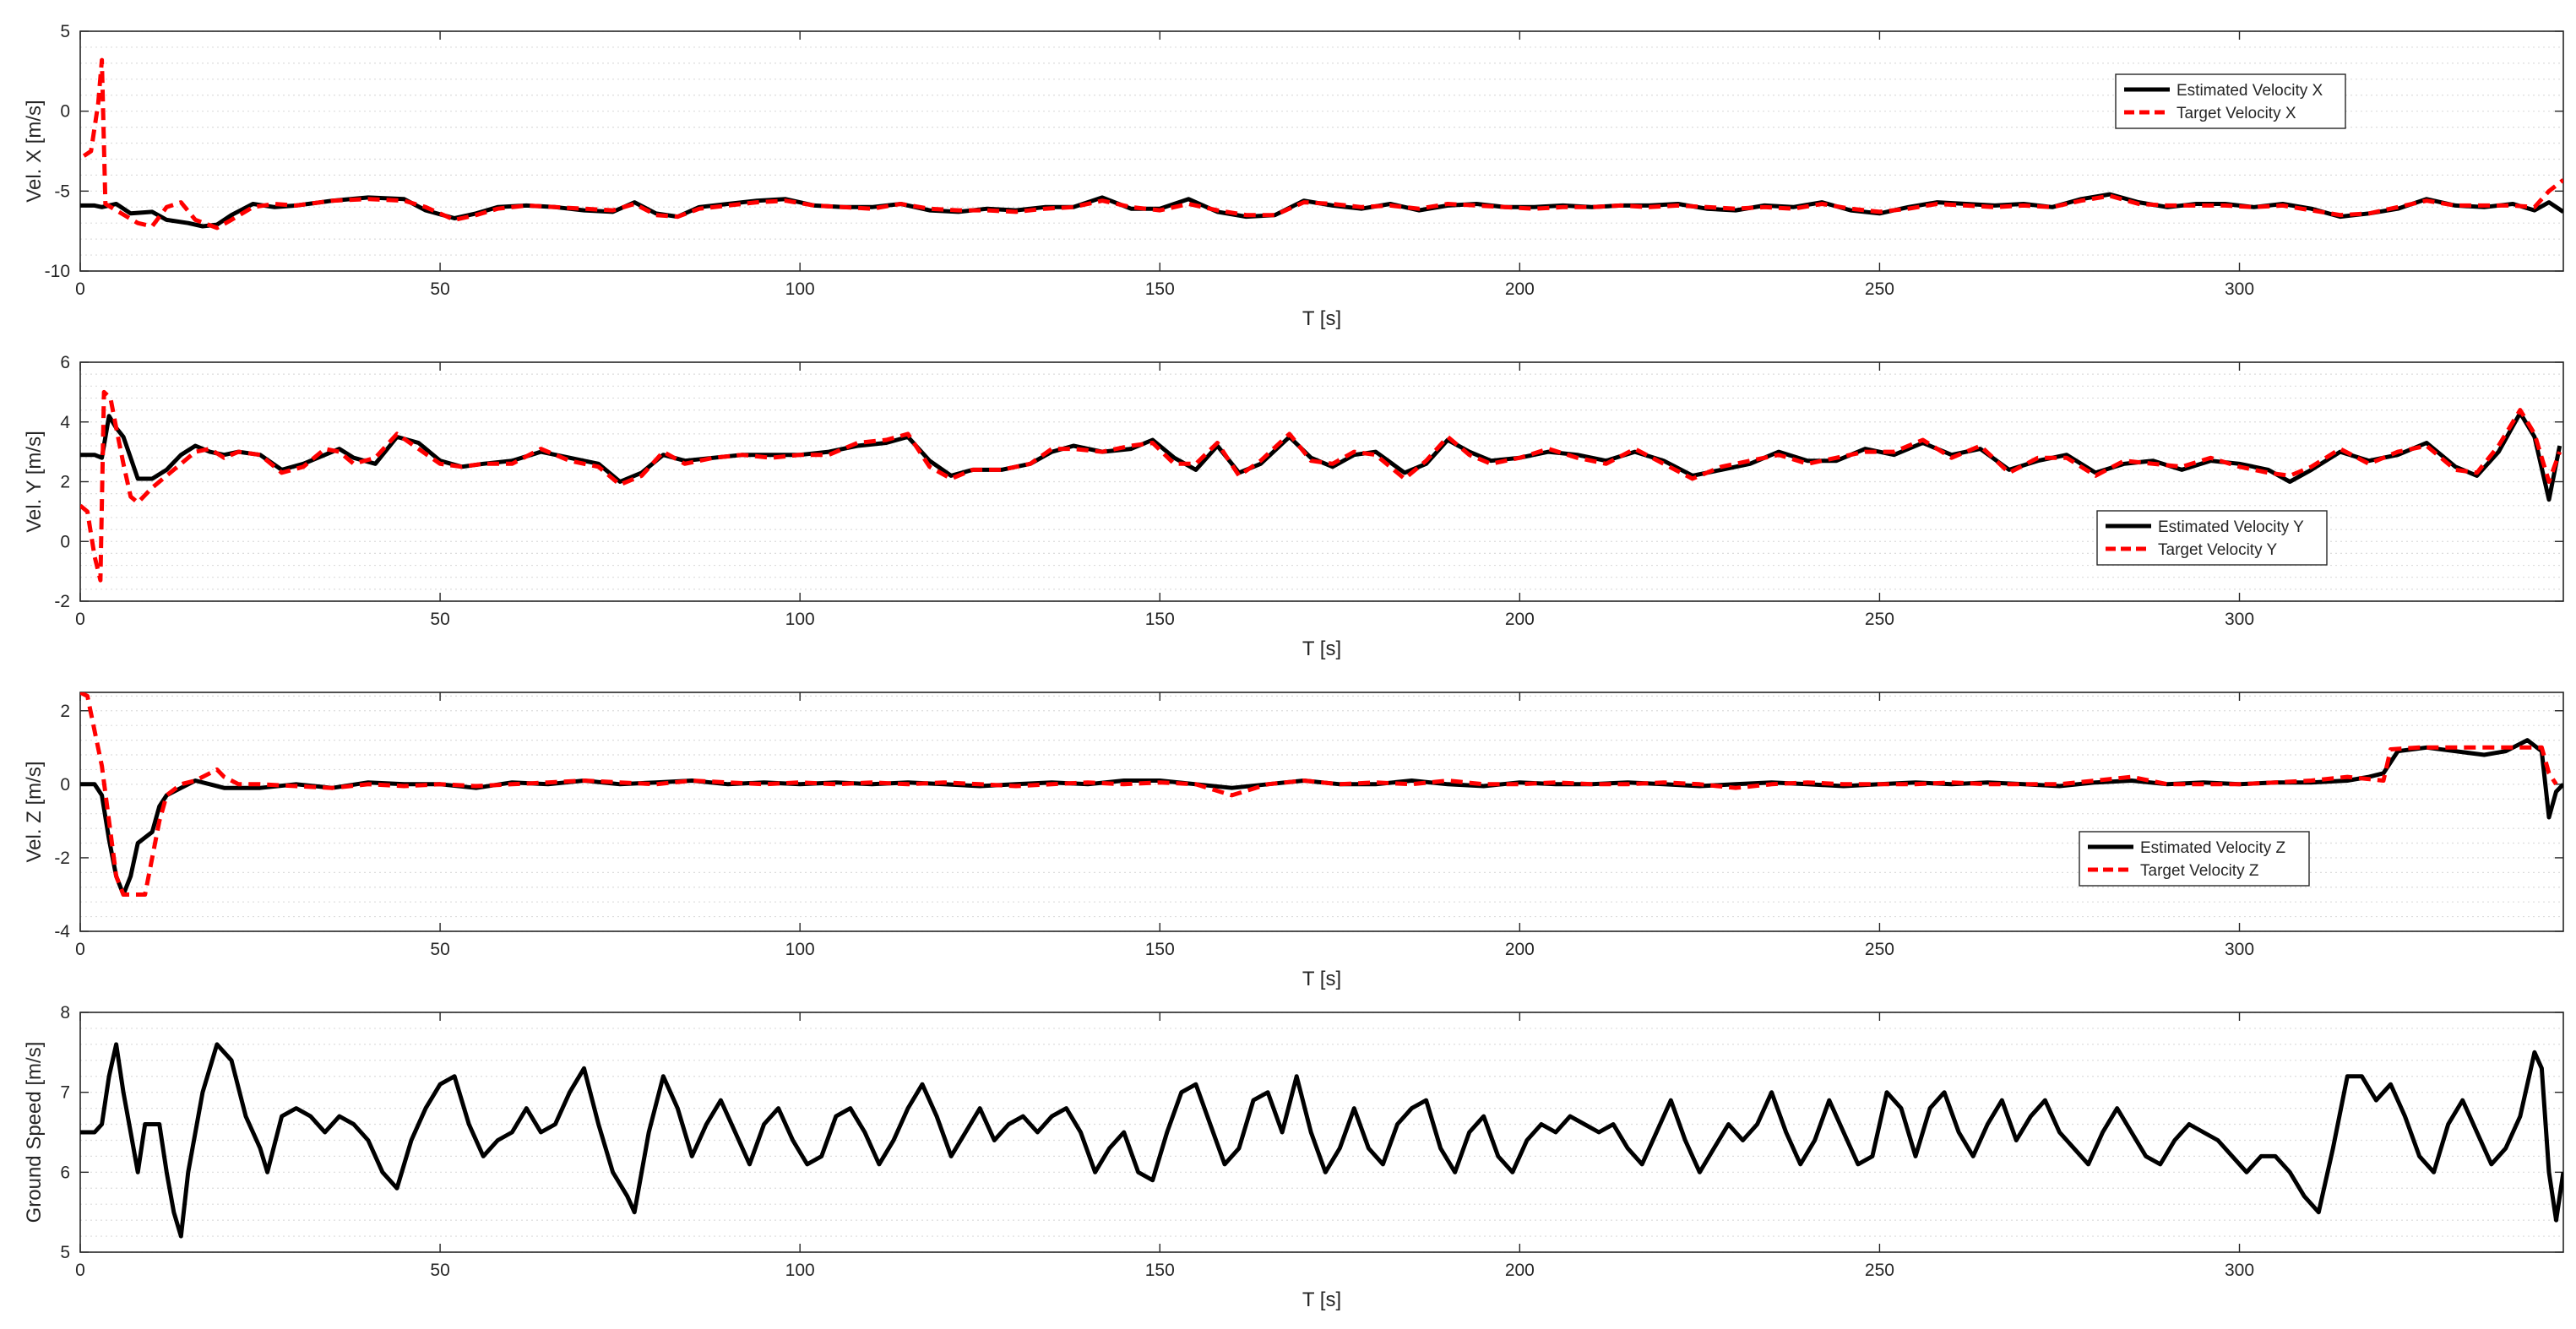 The image size is (2576, 1329). I want to click on legend: Estimated Velocity Y Target Velocity Y, so click(2212, 538).